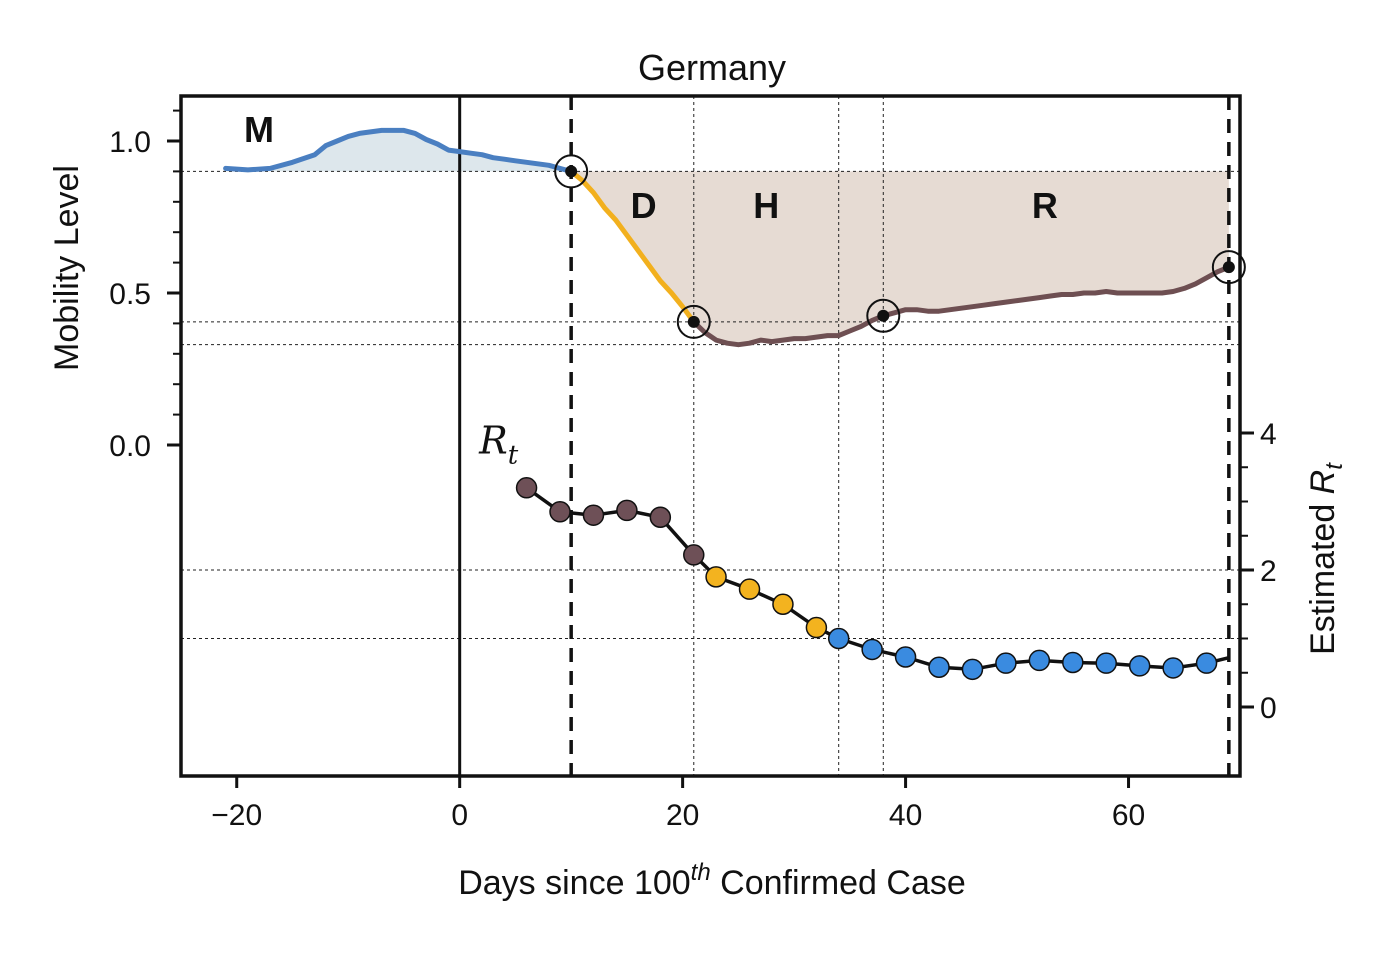 The width and height of the screenshot is (1400, 963). What do you see at coordinates (838, 883) in the screenshot?
I see `x-axis-title-suffix: Confirmed Case` at bounding box center [838, 883].